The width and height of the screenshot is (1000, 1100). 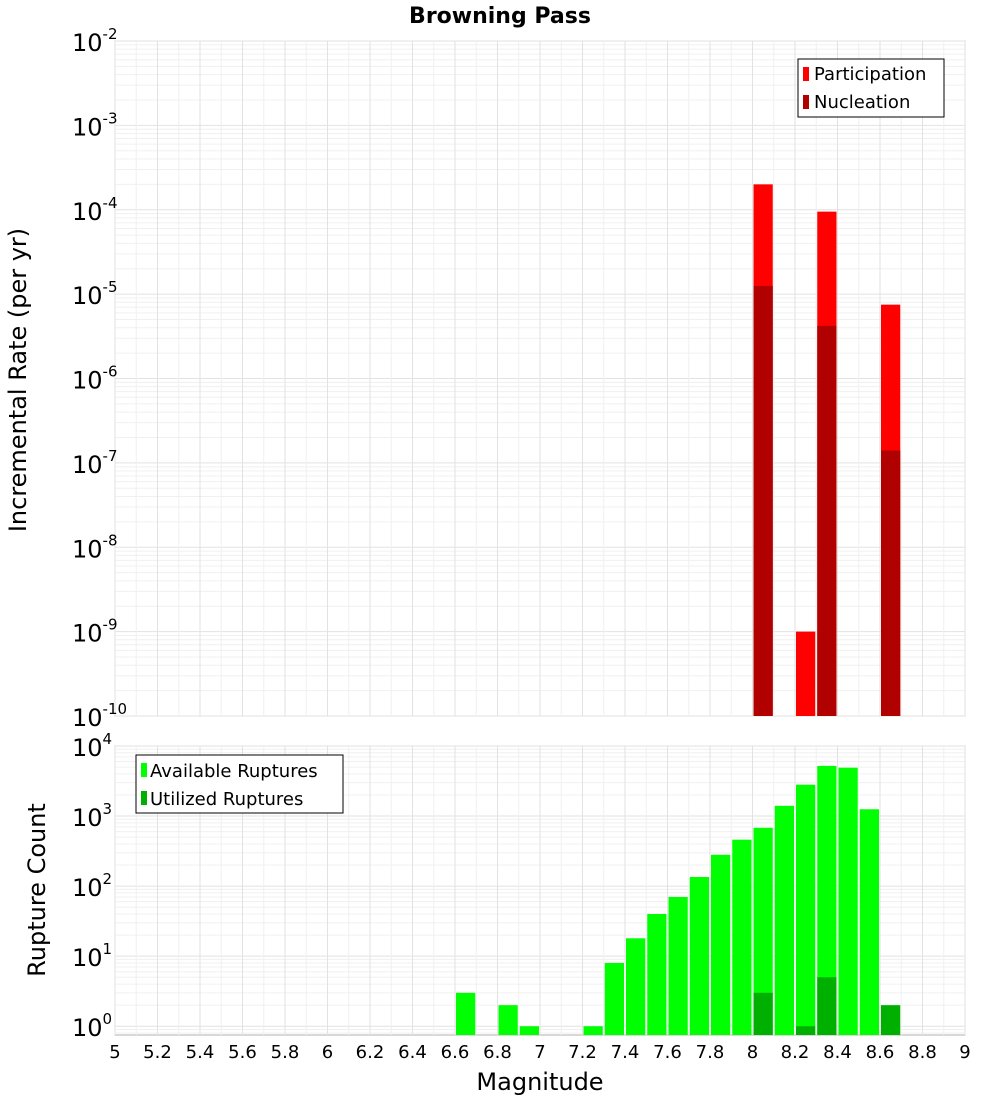 I want to click on legend-nucleation-label: Nucleation, so click(x=862, y=102).